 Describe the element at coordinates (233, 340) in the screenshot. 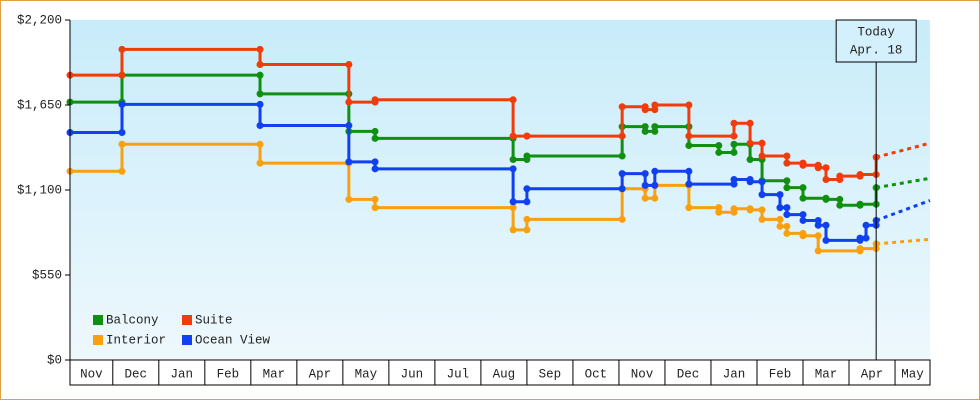

I see `legend-label: Ocean View` at that location.